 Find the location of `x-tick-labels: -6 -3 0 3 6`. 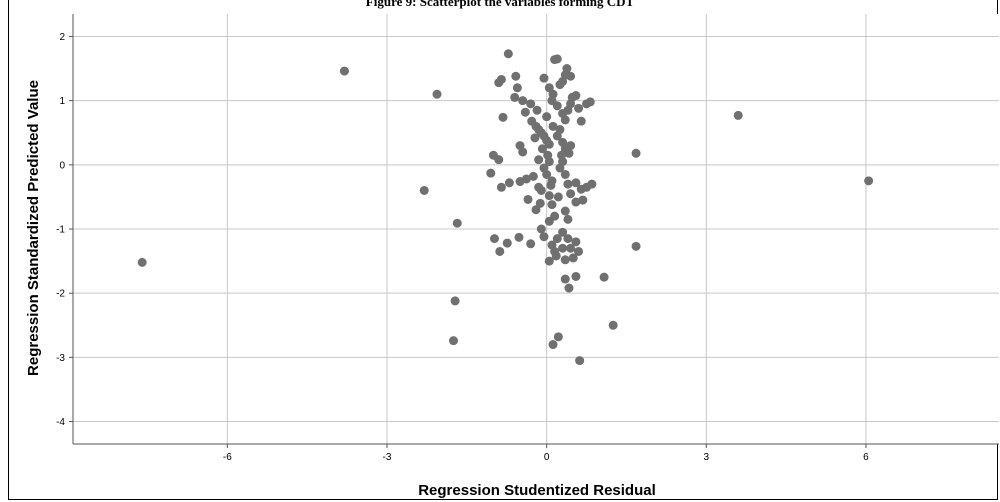

x-tick-labels: -6 -3 0 3 6 is located at coordinates (546, 457).